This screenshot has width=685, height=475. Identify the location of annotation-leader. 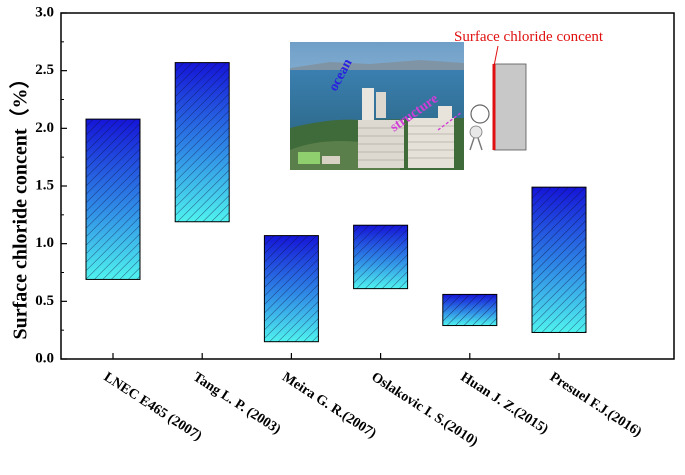
(496, 56).